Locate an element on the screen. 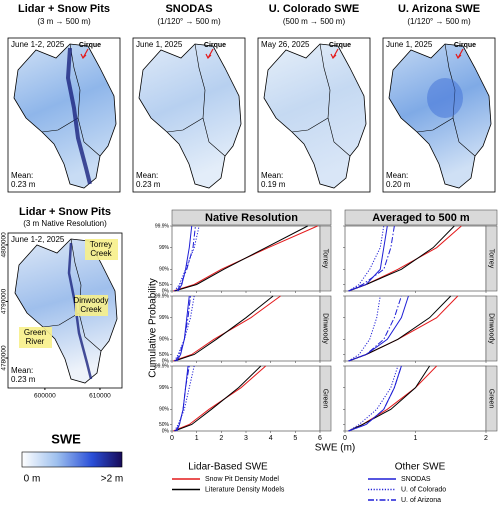 The image size is (500, 507). map-title: SNODAS is located at coordinates (188, 9).